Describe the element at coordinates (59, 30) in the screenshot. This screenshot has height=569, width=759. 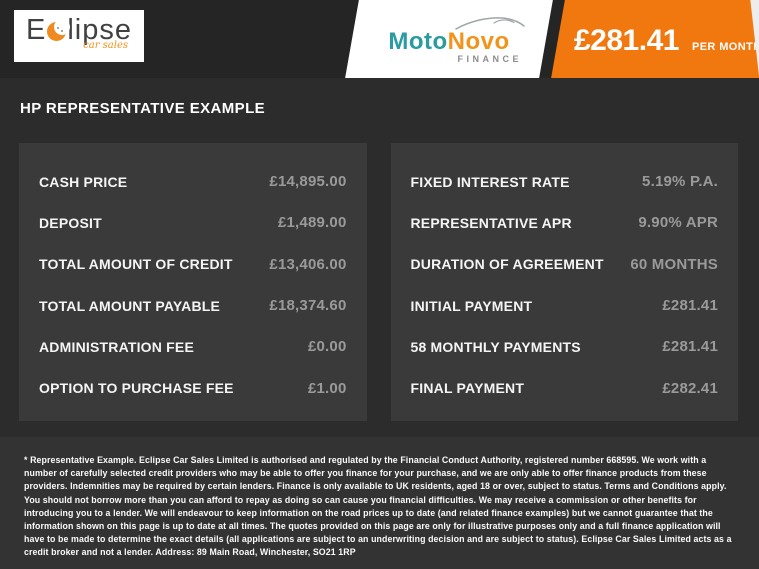
I see `crescent-moon-icon` at that location.